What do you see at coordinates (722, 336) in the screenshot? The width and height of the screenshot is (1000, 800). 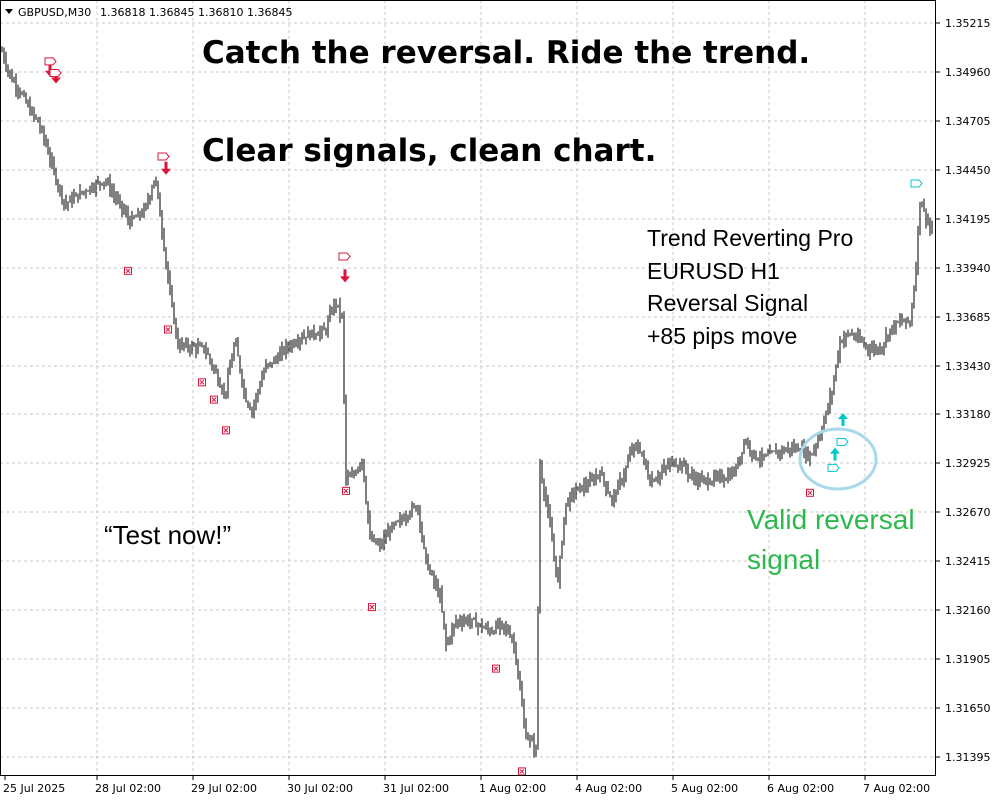 I see `info-line-4: +85 pips move` at bounding box center [722, 336].